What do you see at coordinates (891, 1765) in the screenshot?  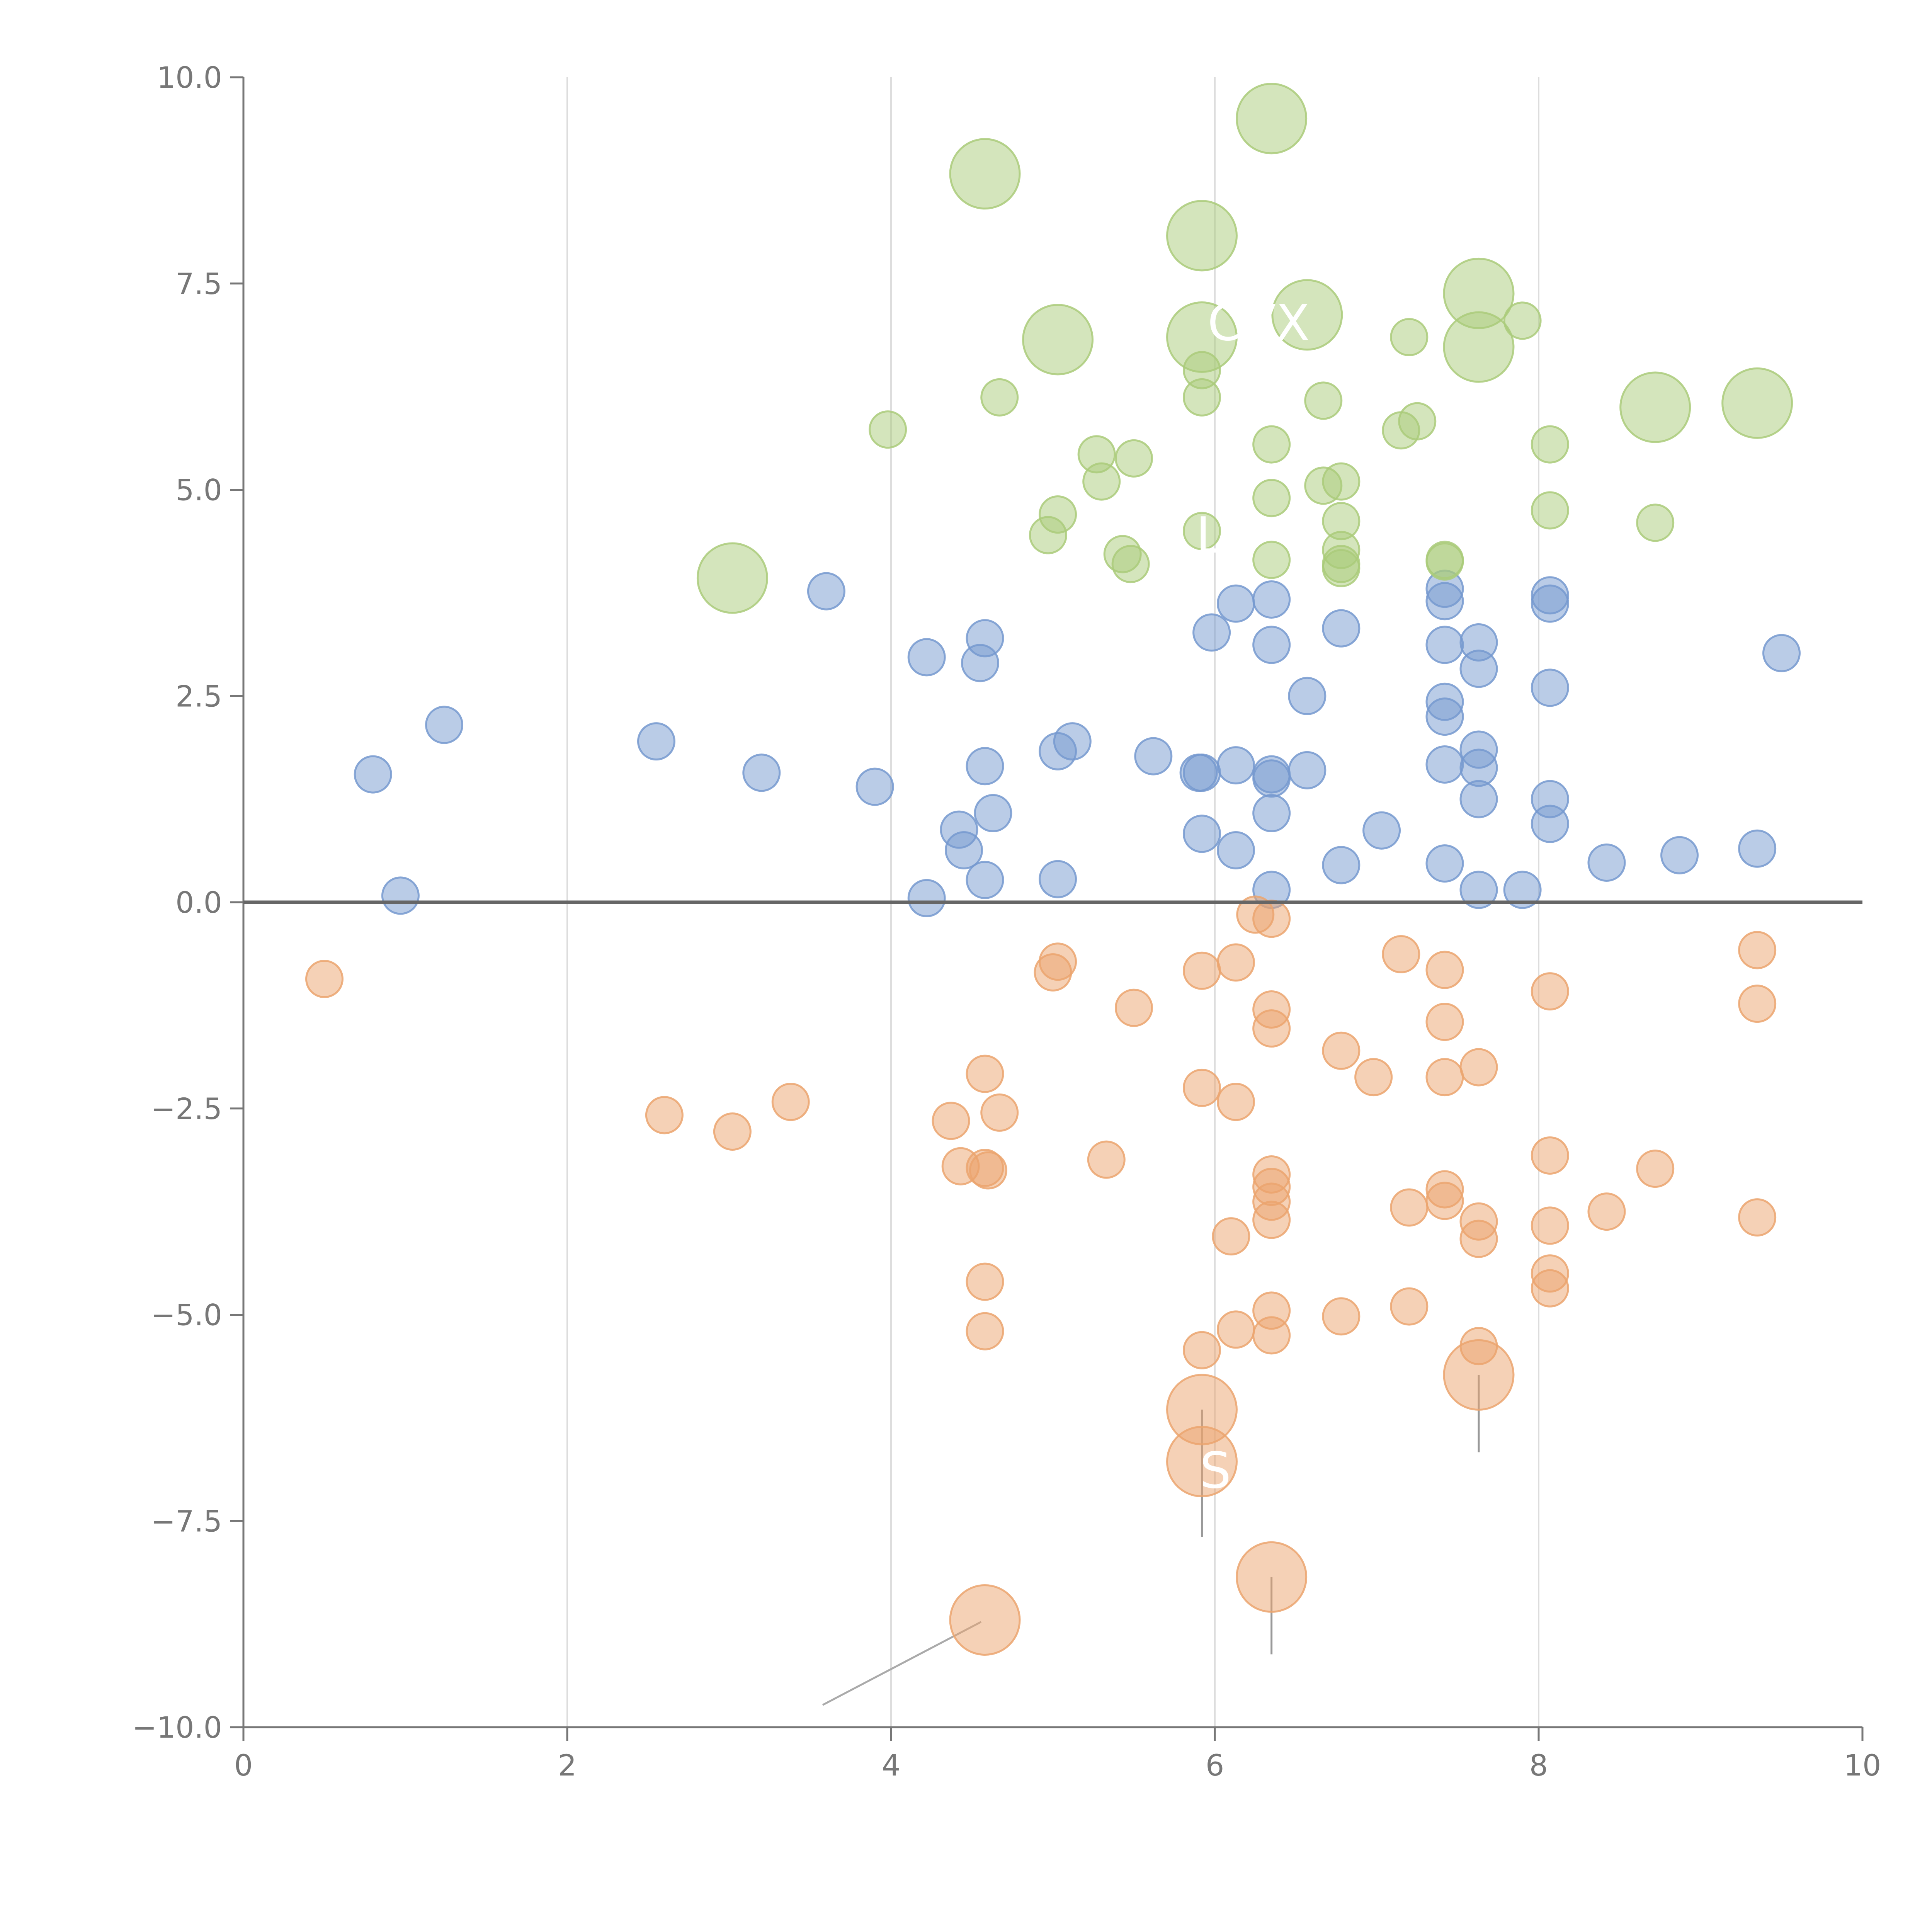 I see `x-tick-label: 4` at bounding box center [891, 1765].